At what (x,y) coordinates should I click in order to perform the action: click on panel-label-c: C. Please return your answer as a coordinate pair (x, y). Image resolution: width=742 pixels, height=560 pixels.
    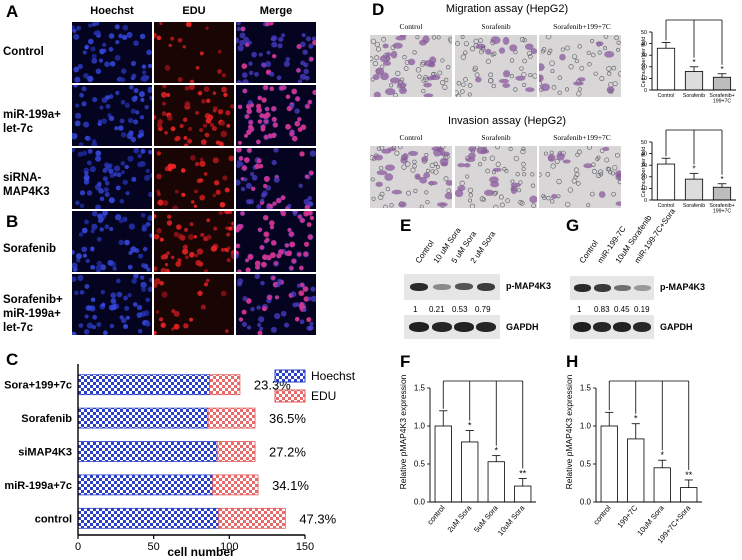
    Looking at the image, I should click on (12, 359).